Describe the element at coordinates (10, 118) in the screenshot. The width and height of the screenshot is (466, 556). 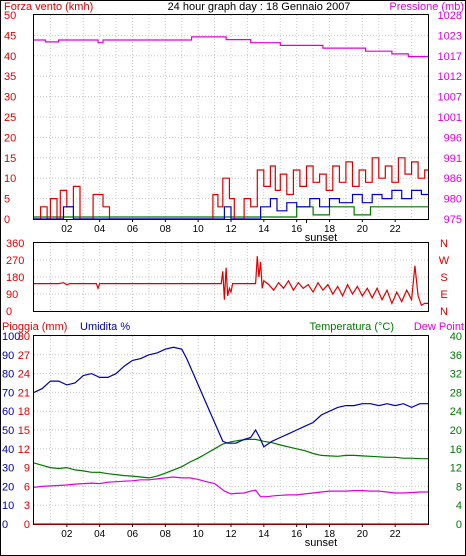
I see `wind-speed-tick-label: 25` at that location.